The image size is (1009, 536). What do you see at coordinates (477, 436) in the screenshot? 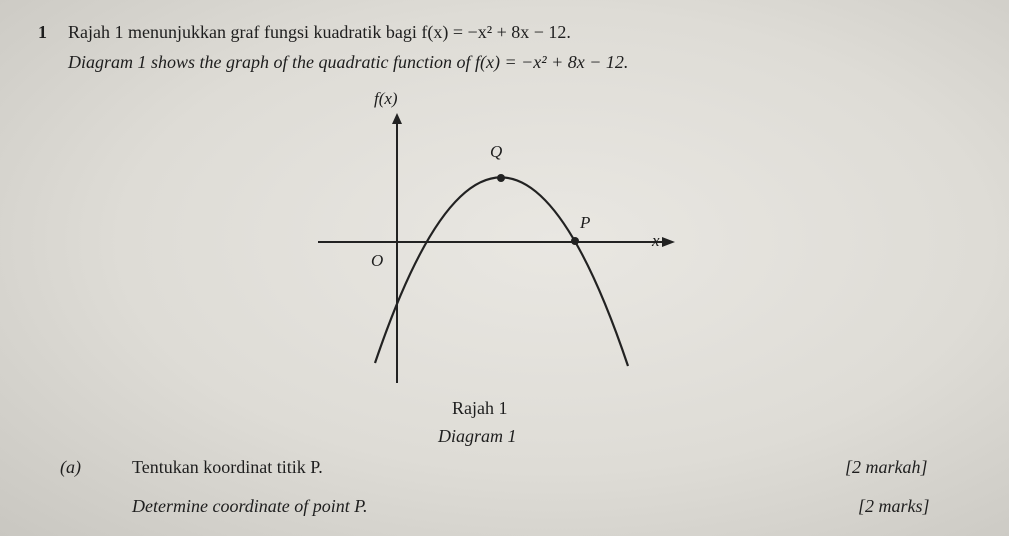
I see `caption-english: Diagram 1` at bounding box center [477, 436].